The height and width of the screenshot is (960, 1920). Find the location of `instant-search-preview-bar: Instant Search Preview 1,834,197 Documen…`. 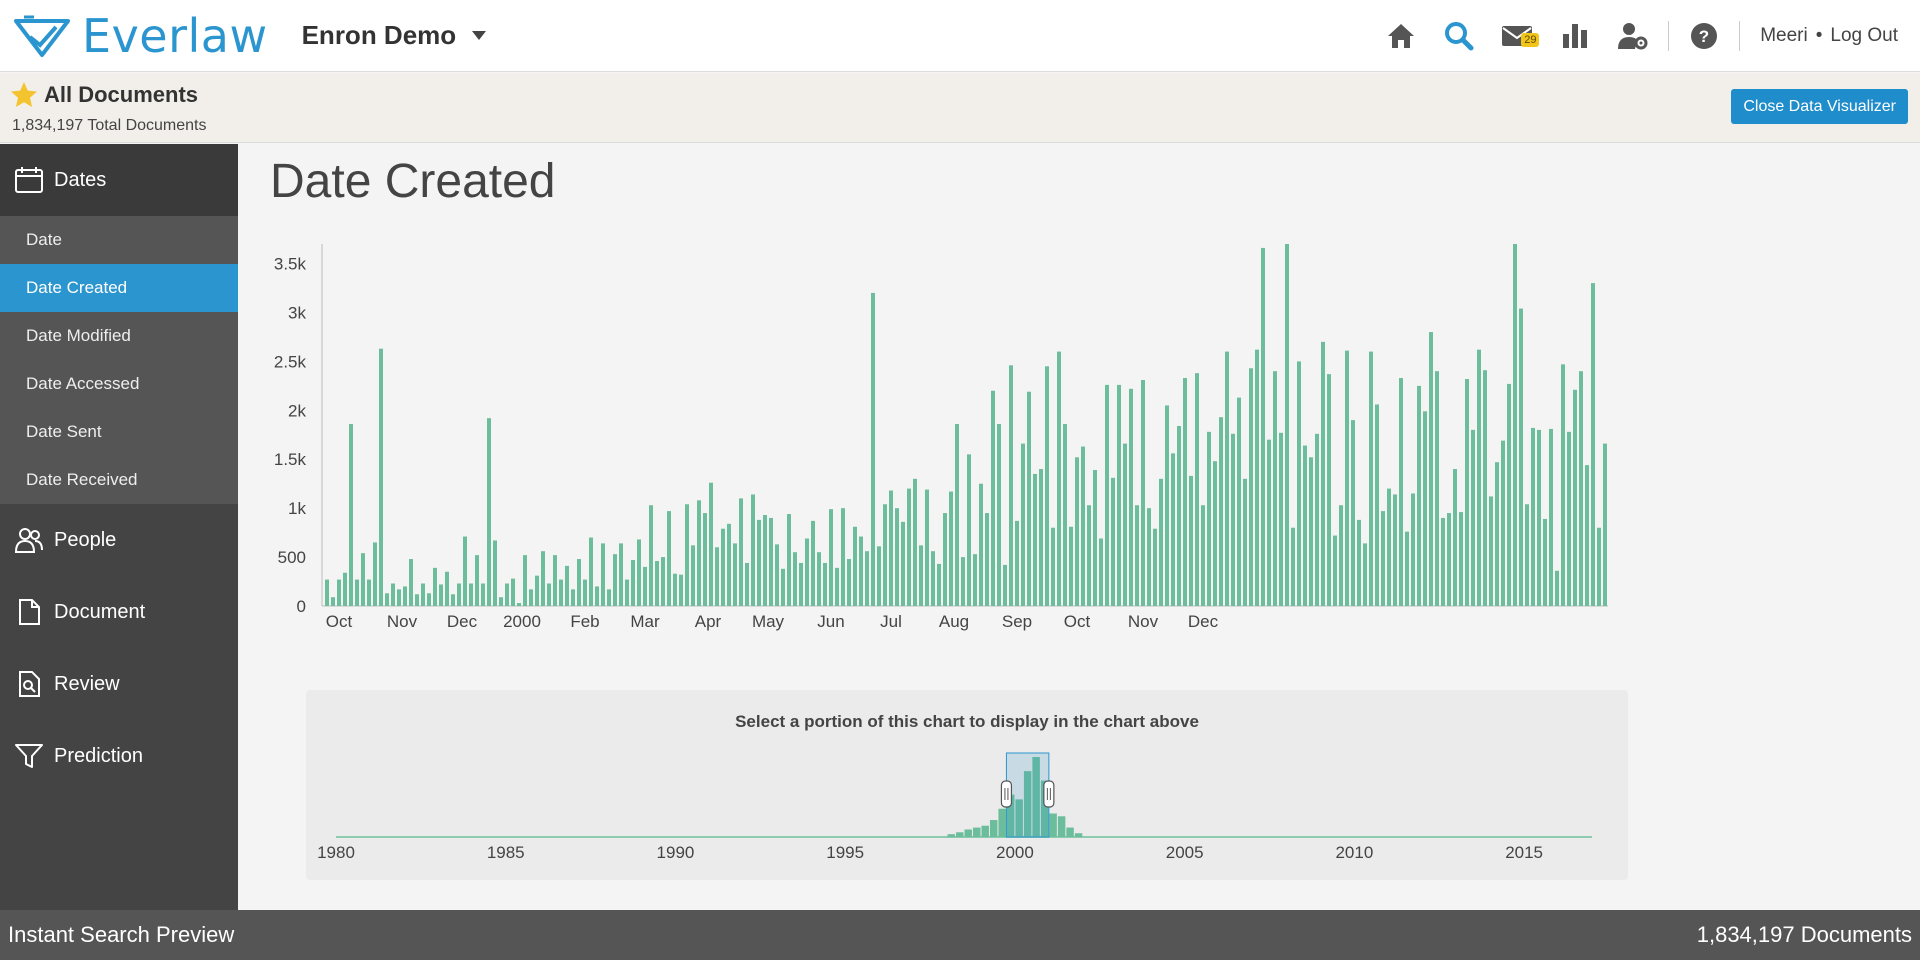

instant-search-preview-bar: Instant Search Preview 1,834,197 Documen… is located at coordinates (960, 935).